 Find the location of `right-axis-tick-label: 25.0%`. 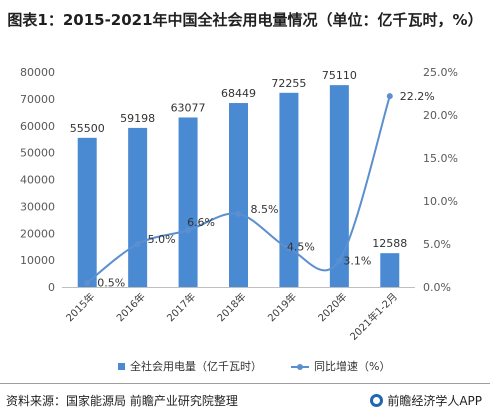

right-axis-tick-label: 25.0% is located at coordinates (440, 72).